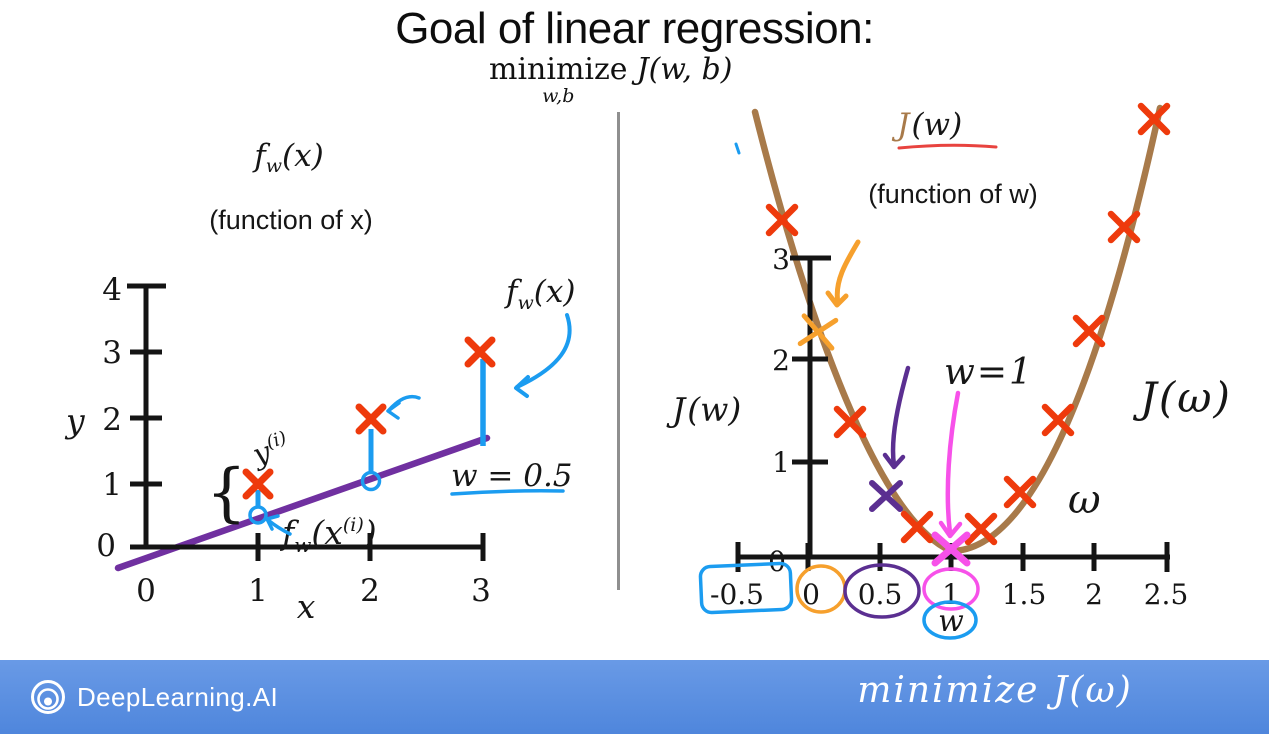  What do you see at coordinates (558, 96) in the screenshot?
I see `minimize-subscript: w,b` at bounding box center [558, 96].